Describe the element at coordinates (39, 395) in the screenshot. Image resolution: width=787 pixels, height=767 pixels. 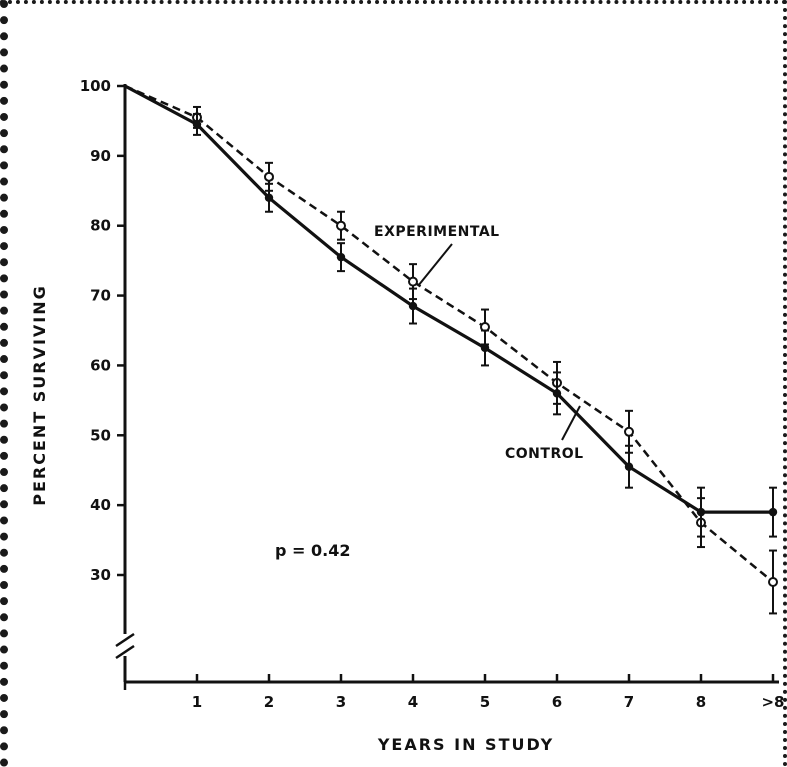
I see `y-axis-title: PERCENT SURVIVING` at that location.